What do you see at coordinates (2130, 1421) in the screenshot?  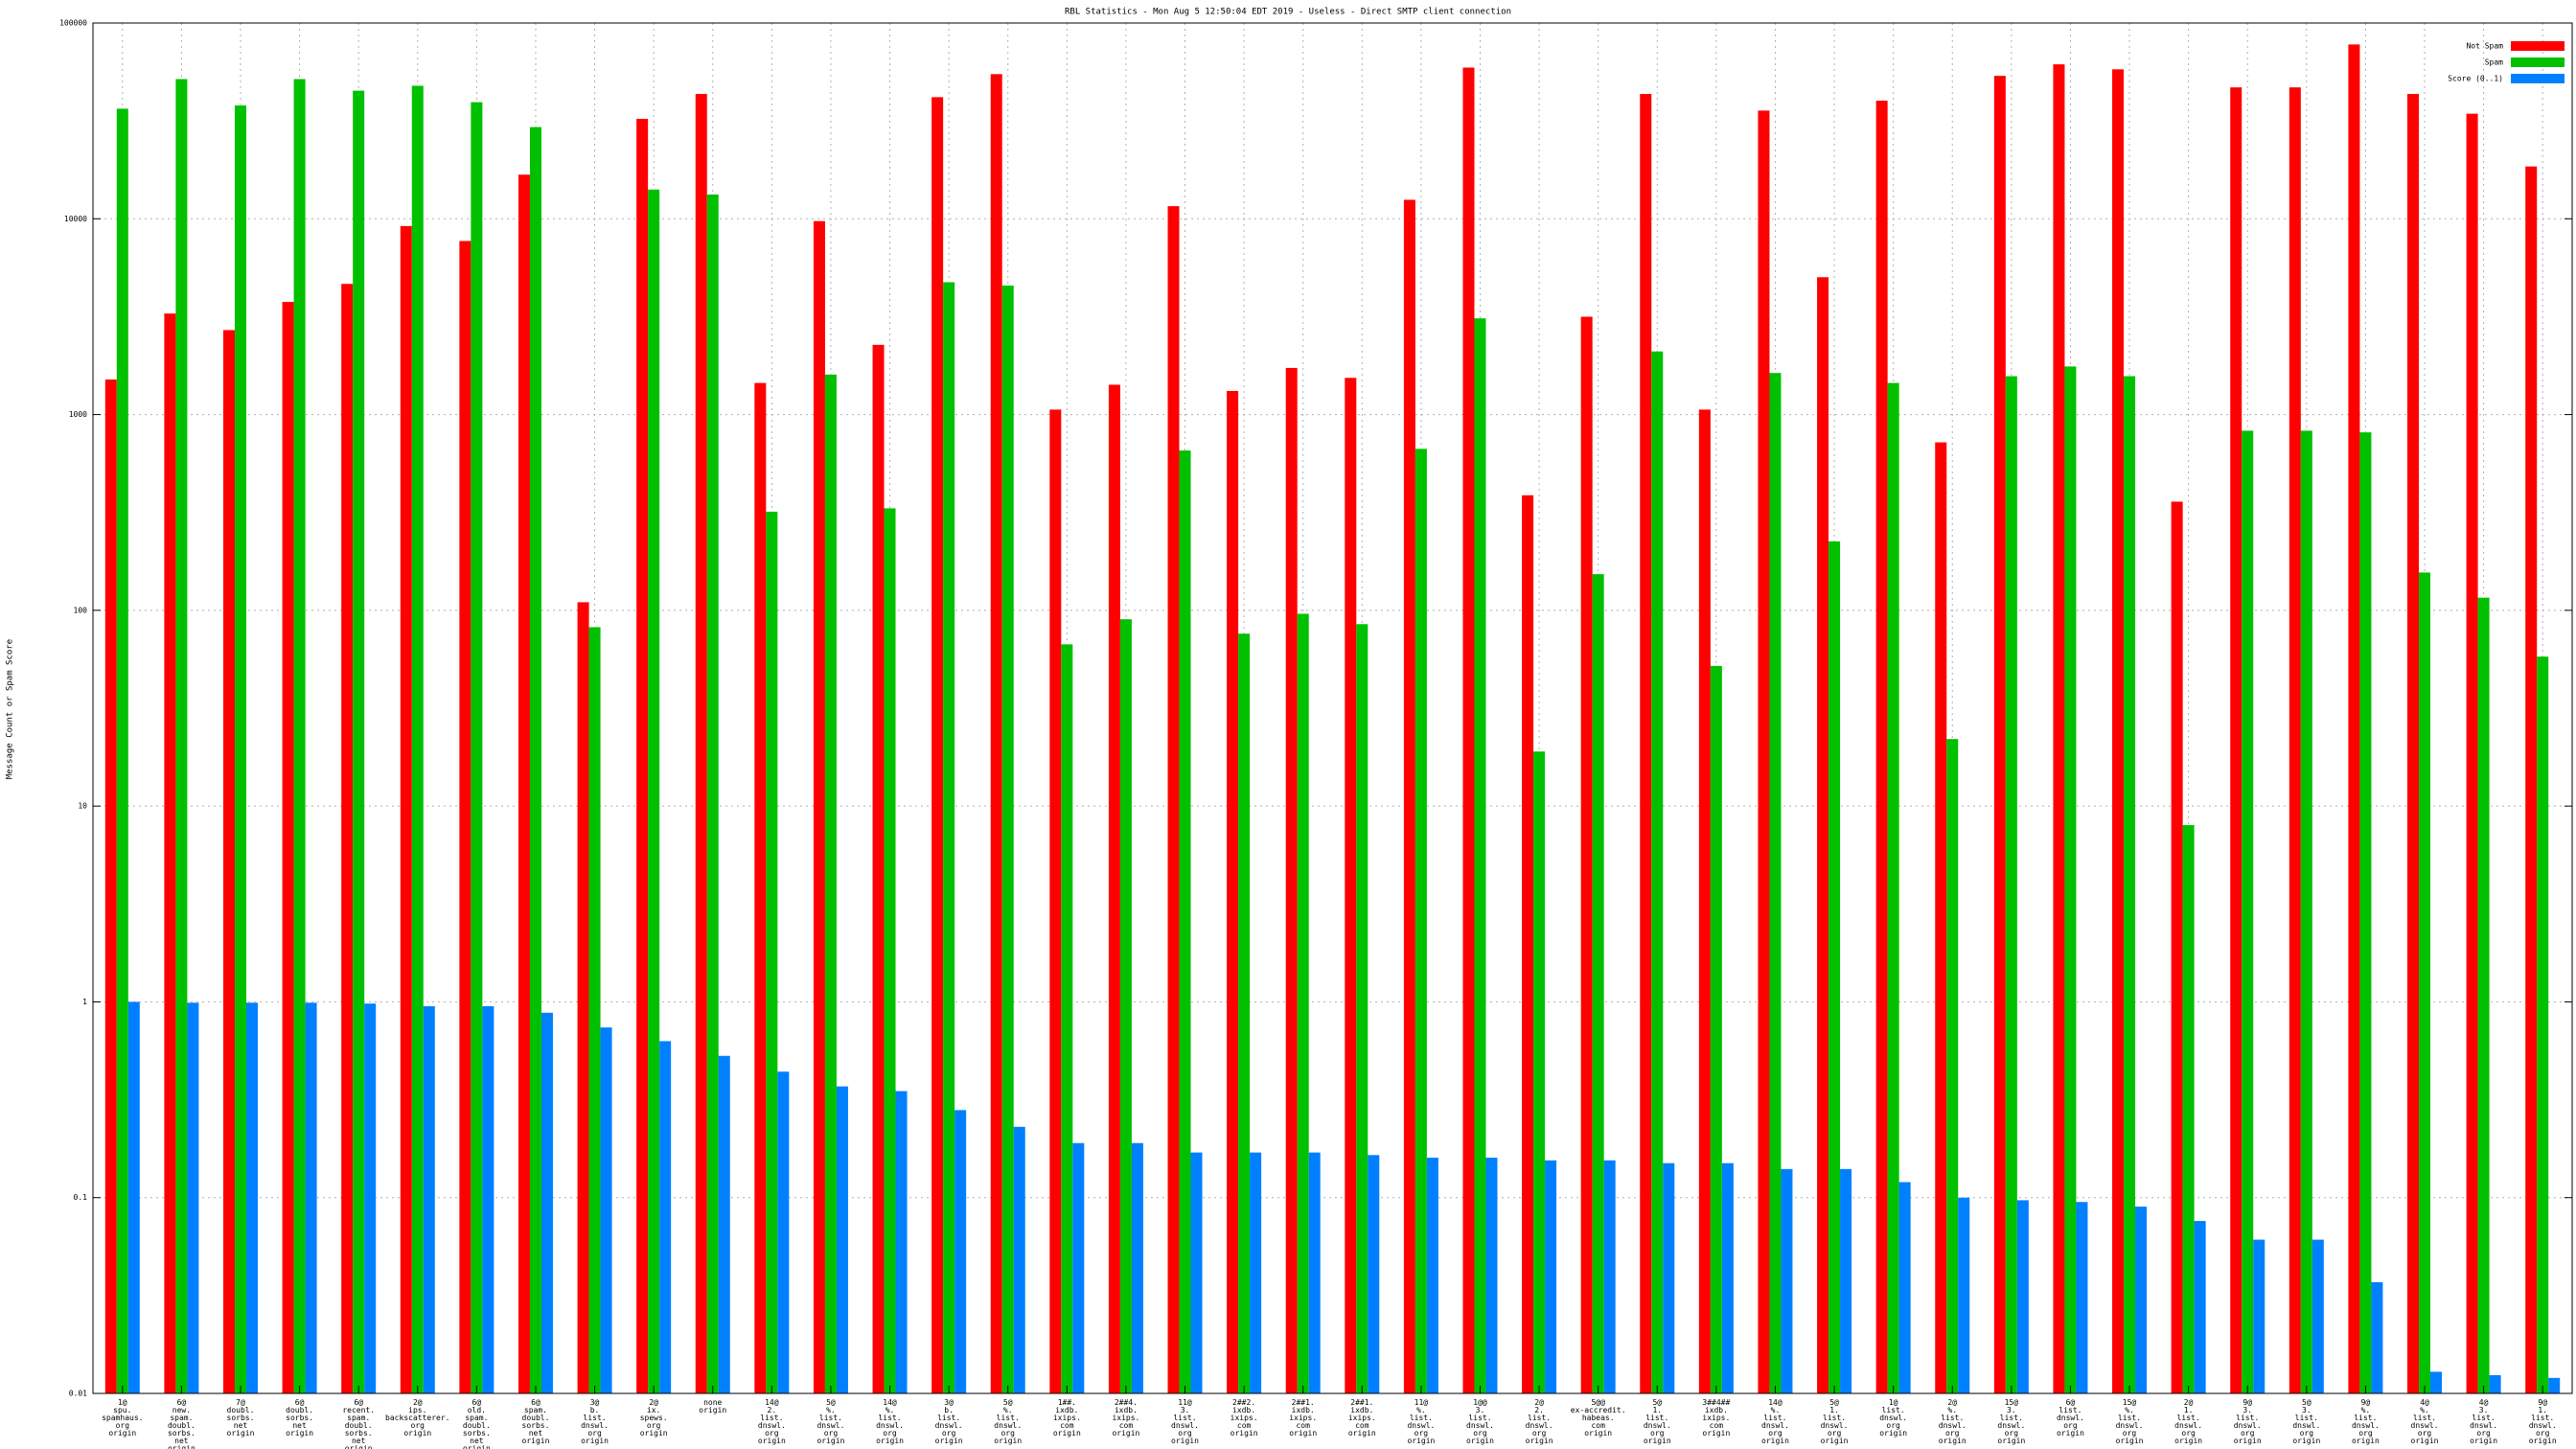 I see `x-tick-label: 15@%. list. dnswl. org origin` at bounding box center [2130, 1421].